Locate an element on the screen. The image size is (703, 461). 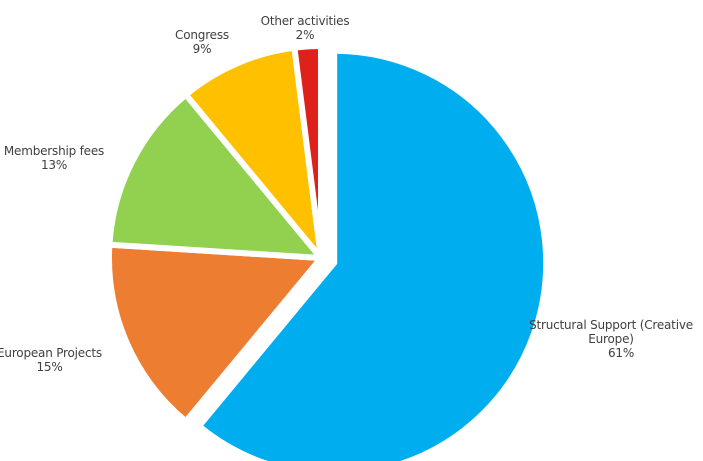
slice-label-text: Membership fees is located at coordinates (54, 151).